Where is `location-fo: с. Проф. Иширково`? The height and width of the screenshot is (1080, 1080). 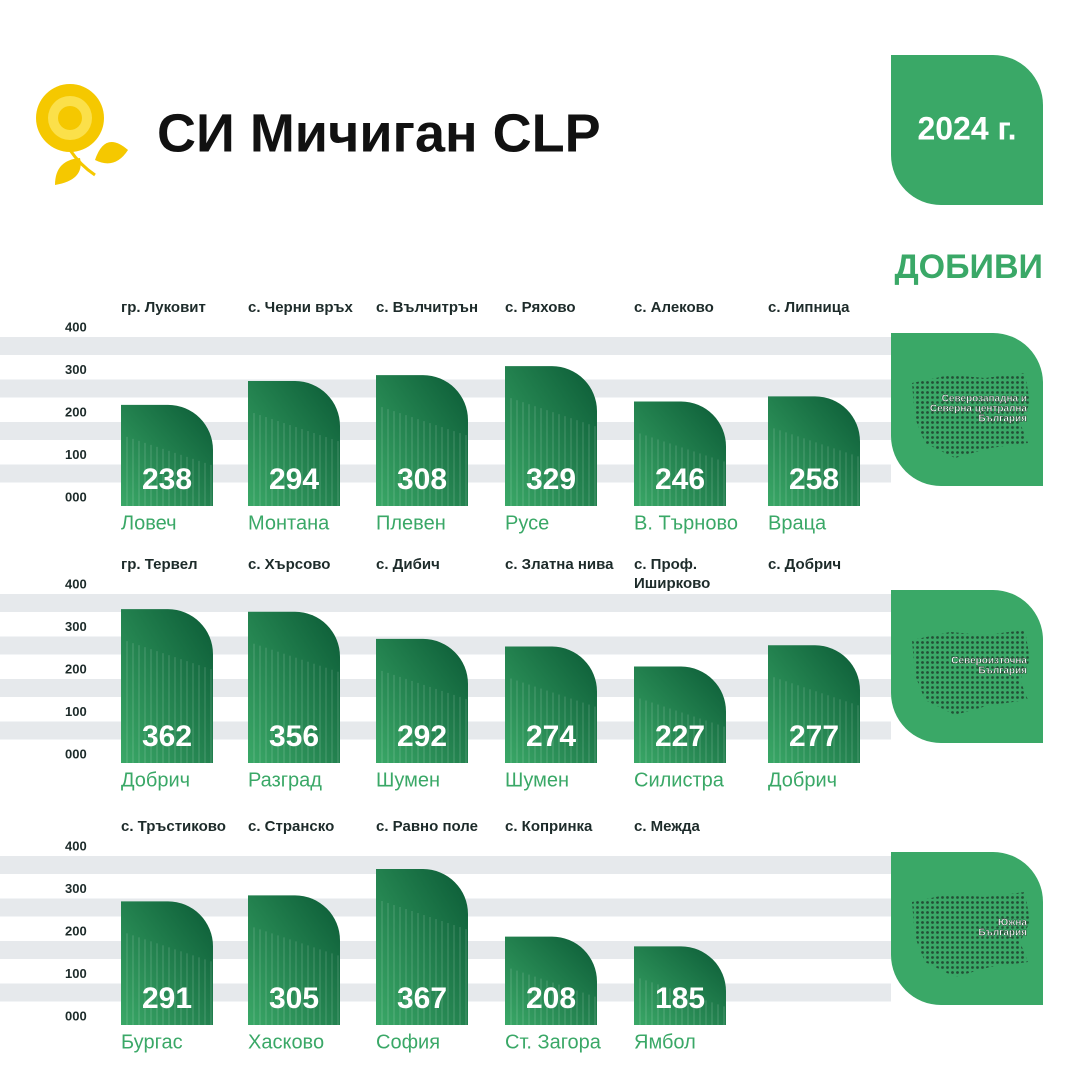
location-fo: с. Проф. Иширково is located at coordinates (672, 574).